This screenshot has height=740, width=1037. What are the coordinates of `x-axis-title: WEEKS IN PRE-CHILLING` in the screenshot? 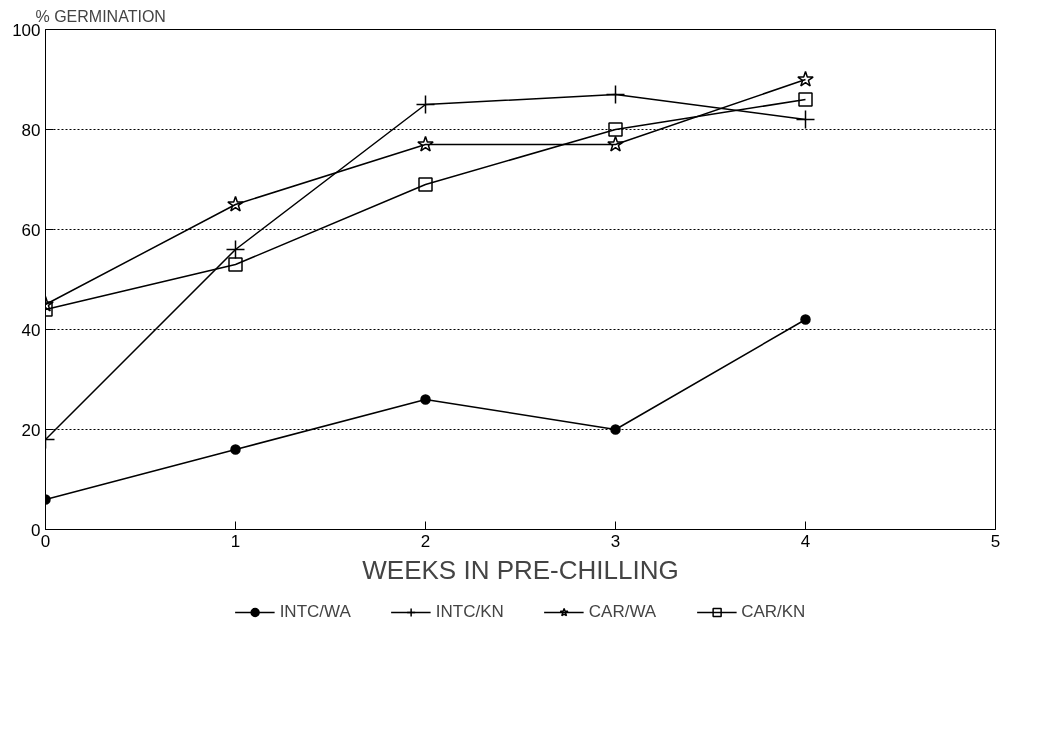 It's located at (520, 569).